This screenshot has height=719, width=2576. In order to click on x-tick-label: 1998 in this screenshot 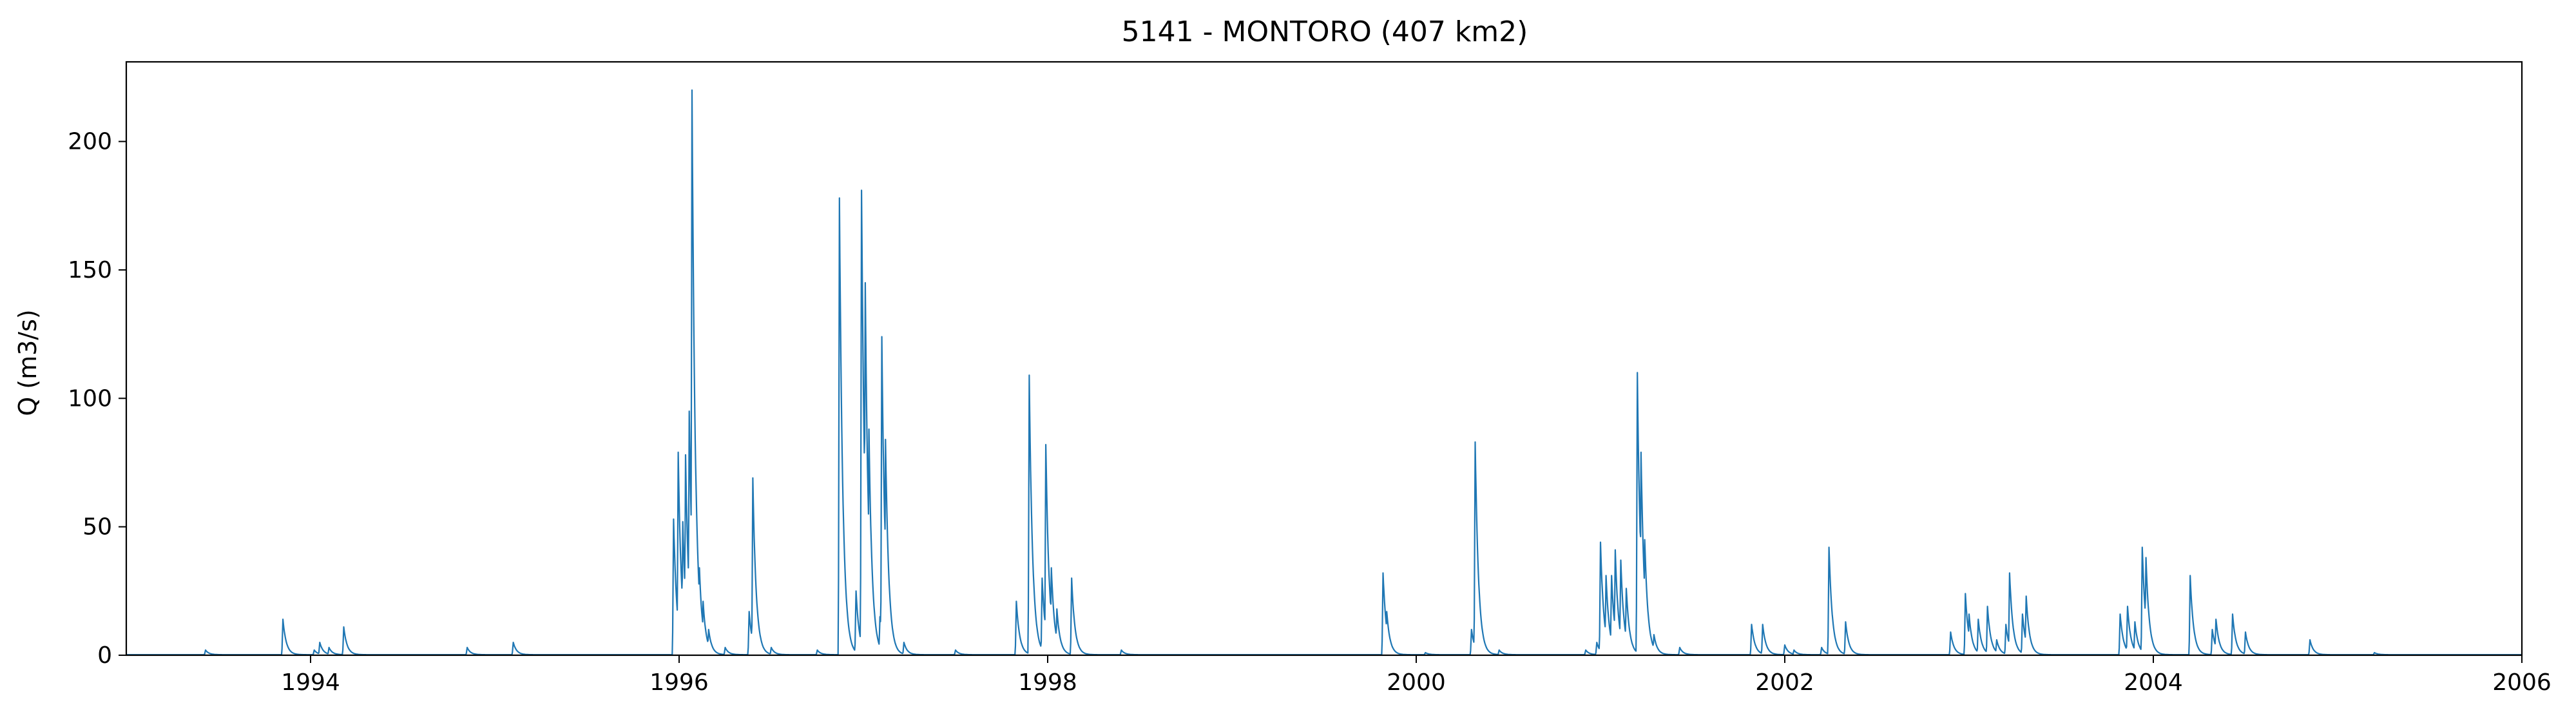, I will do `click(1047, 682)`.